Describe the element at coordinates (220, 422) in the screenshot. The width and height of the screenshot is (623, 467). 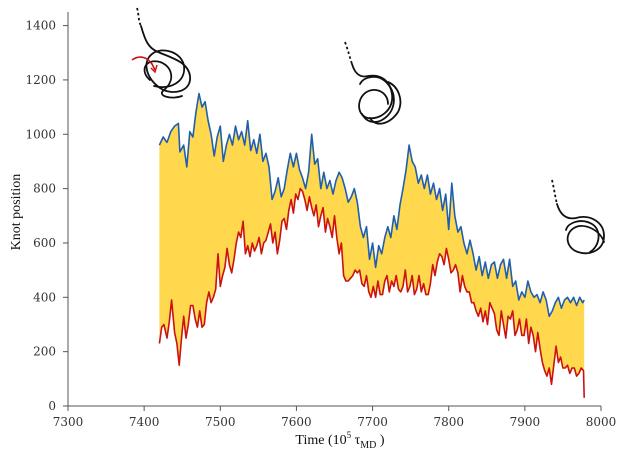
I see `x-tick-label: 7500` at that location.